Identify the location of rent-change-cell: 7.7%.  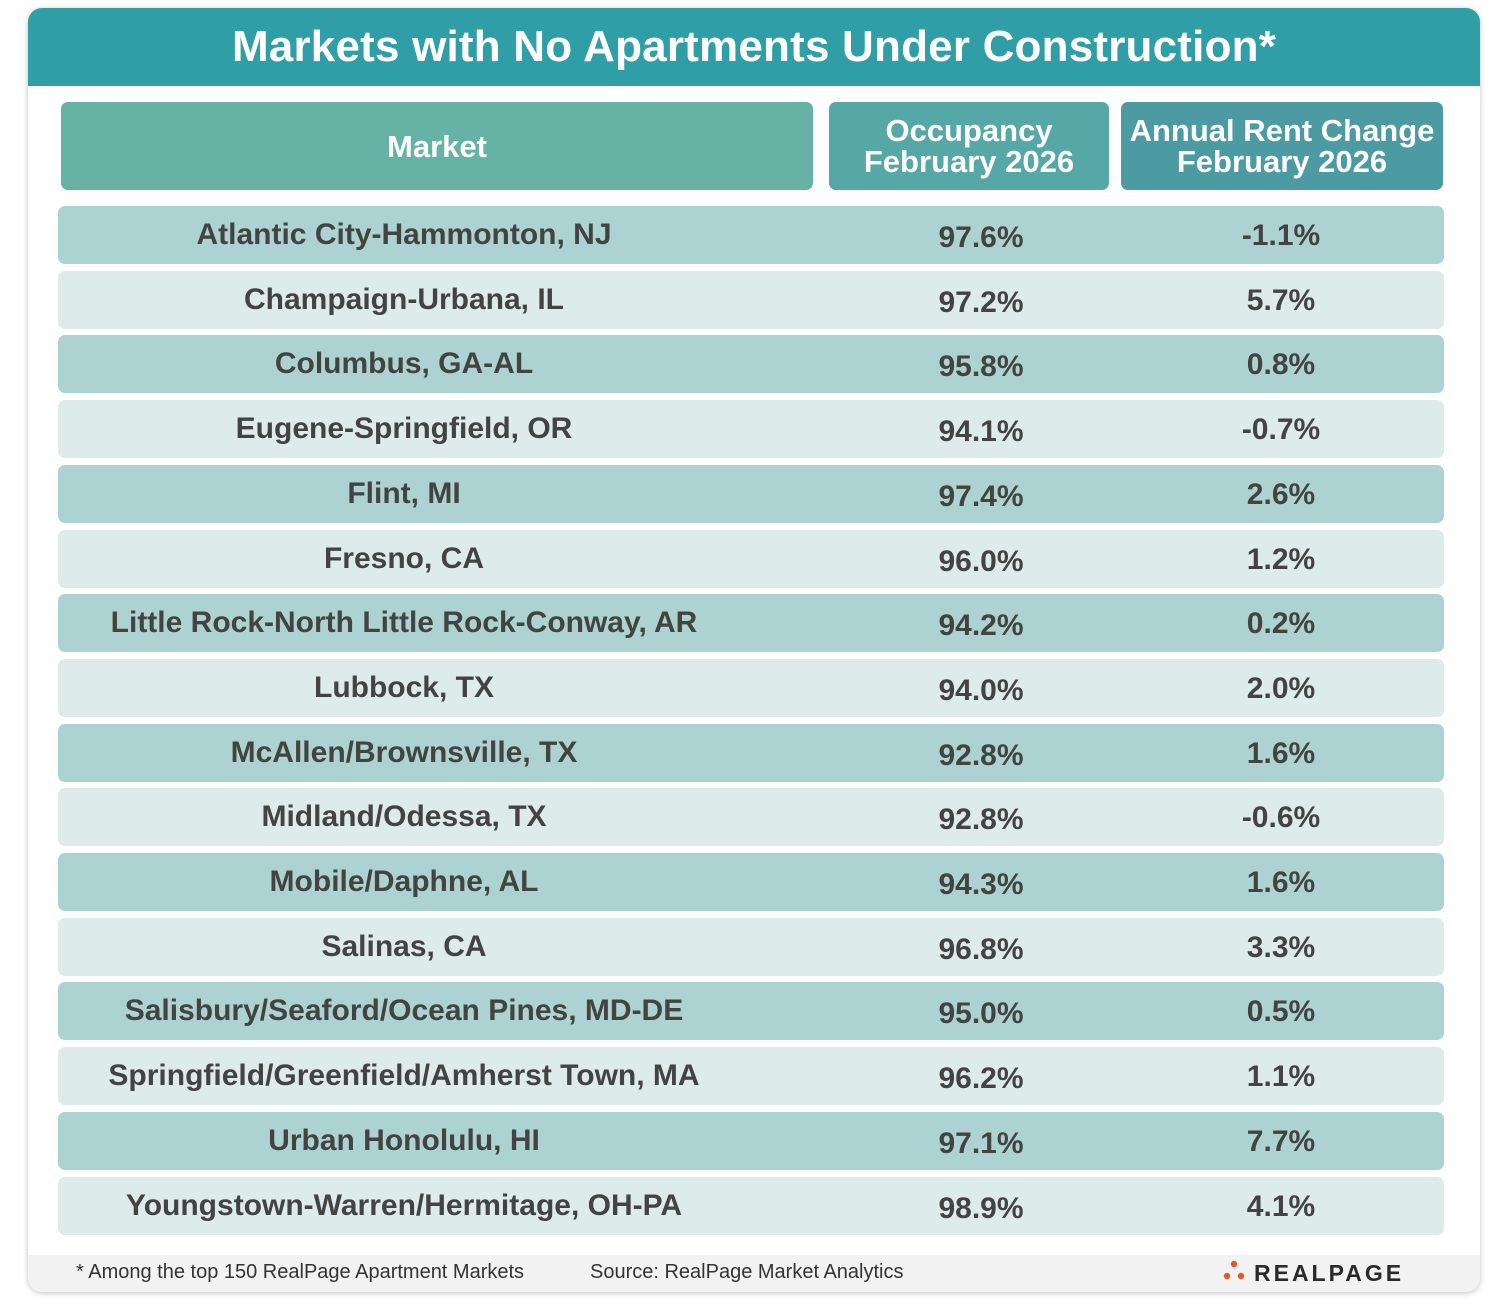
(1281, 1141).